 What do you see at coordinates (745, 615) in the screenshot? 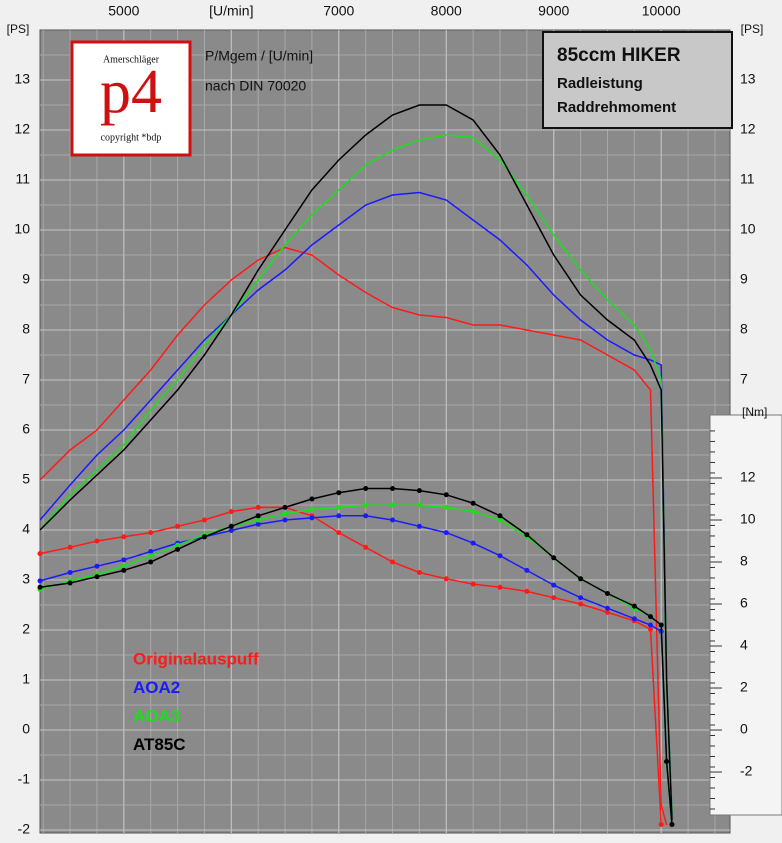
I see `y2-axis-box` at bounding box center [745, 615].